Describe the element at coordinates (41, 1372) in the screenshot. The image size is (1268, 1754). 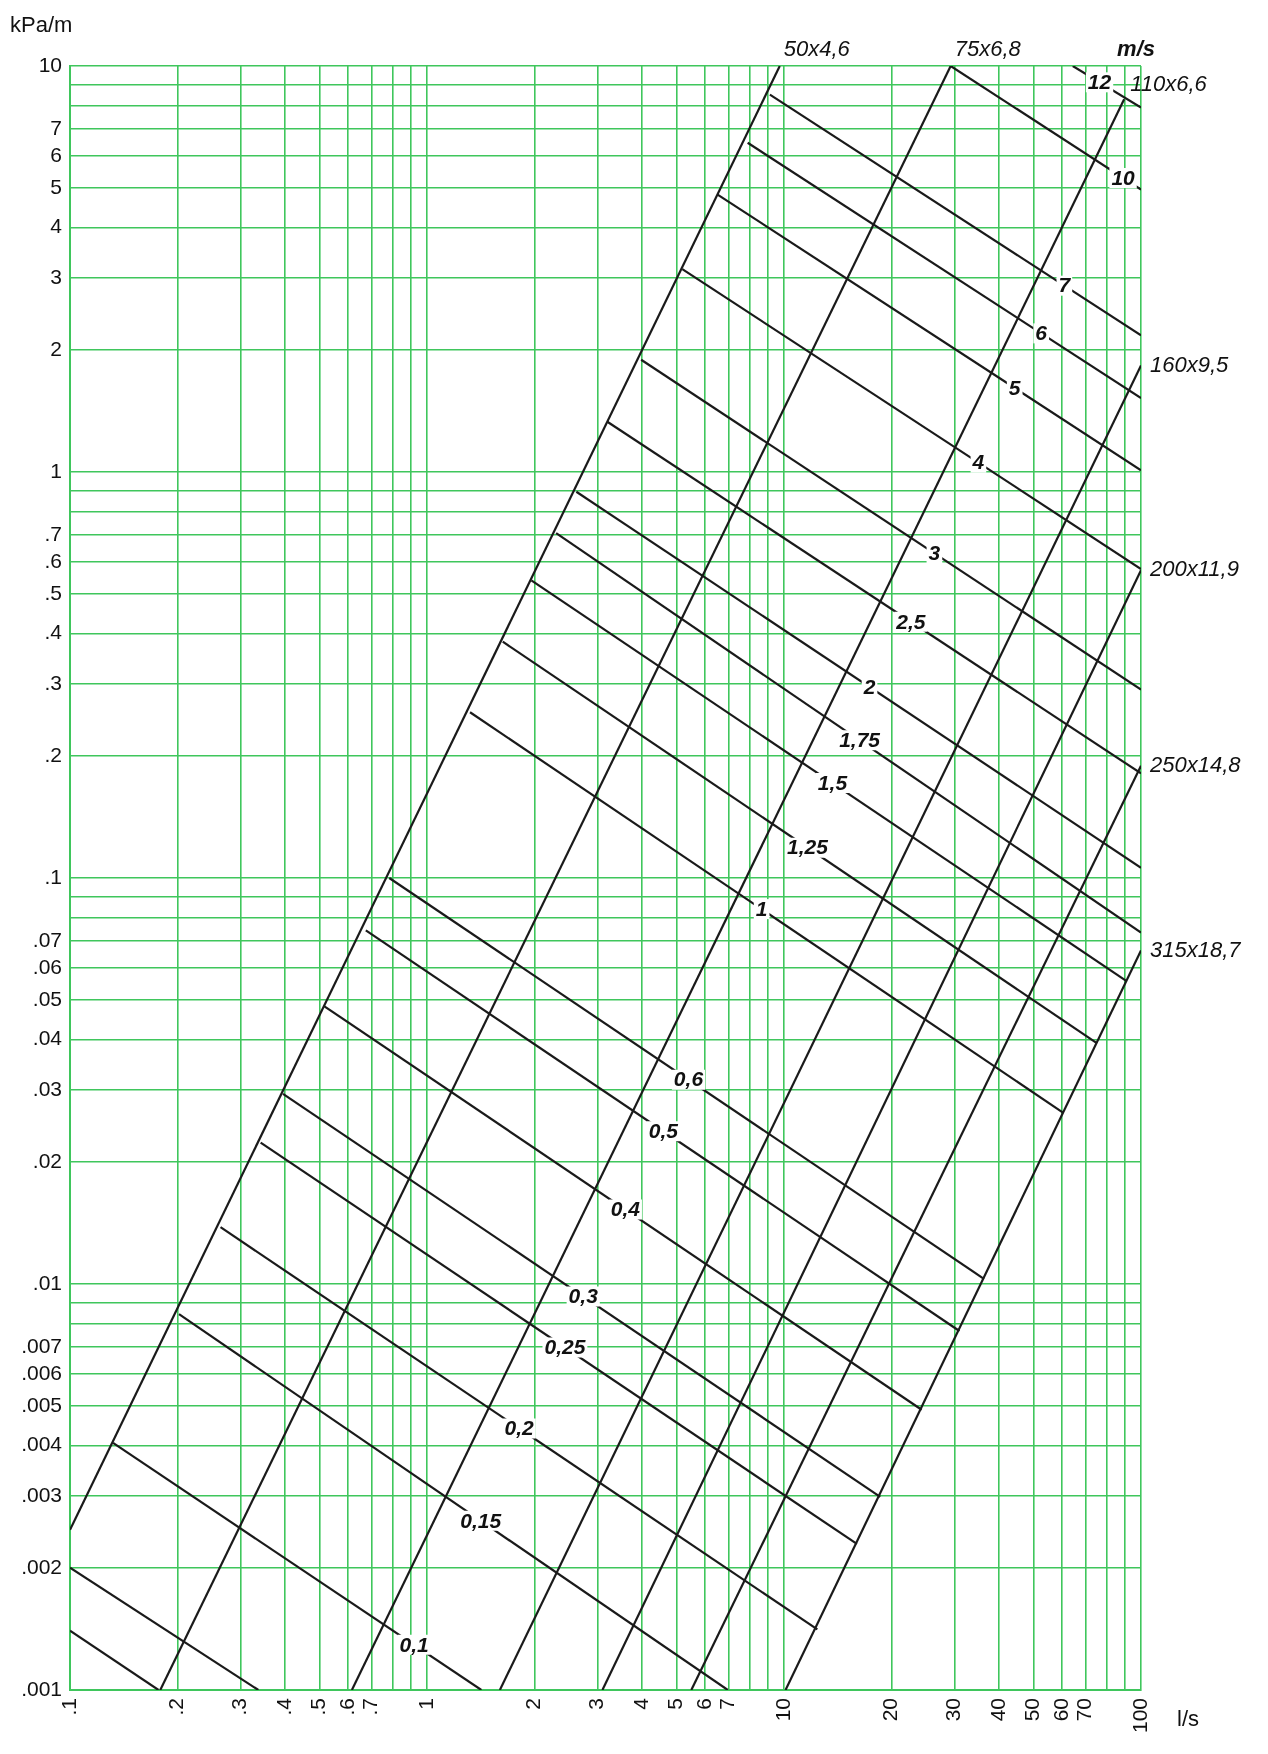
I see `y-tick-label: .006` at that location.